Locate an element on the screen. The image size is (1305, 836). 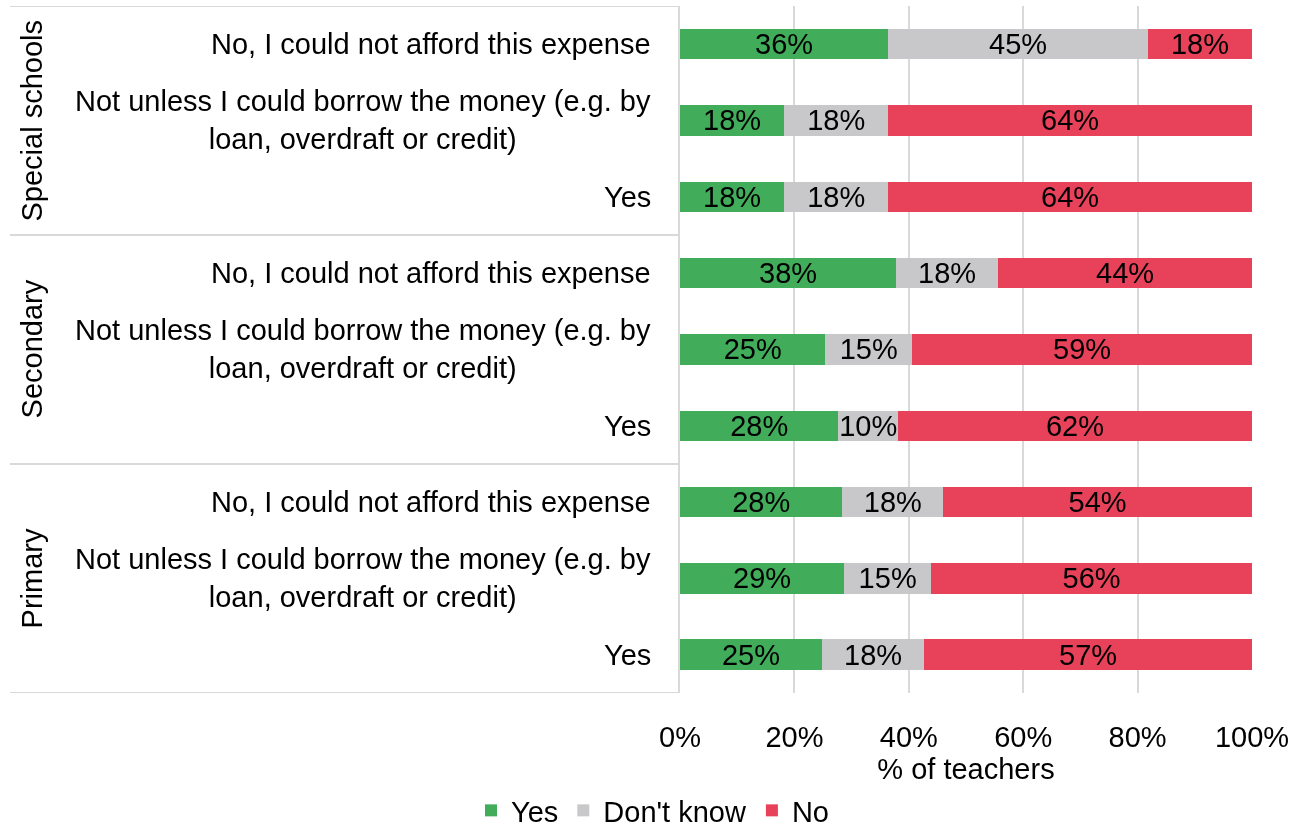
text: Special schools is located at coordinates (31, 120).